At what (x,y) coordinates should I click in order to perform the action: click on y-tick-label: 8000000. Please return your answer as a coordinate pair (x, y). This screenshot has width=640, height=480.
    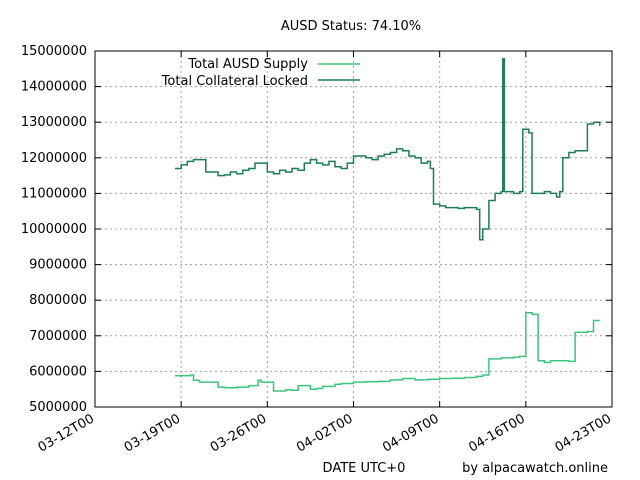
    Looking at the image, I should click on (58, 300).